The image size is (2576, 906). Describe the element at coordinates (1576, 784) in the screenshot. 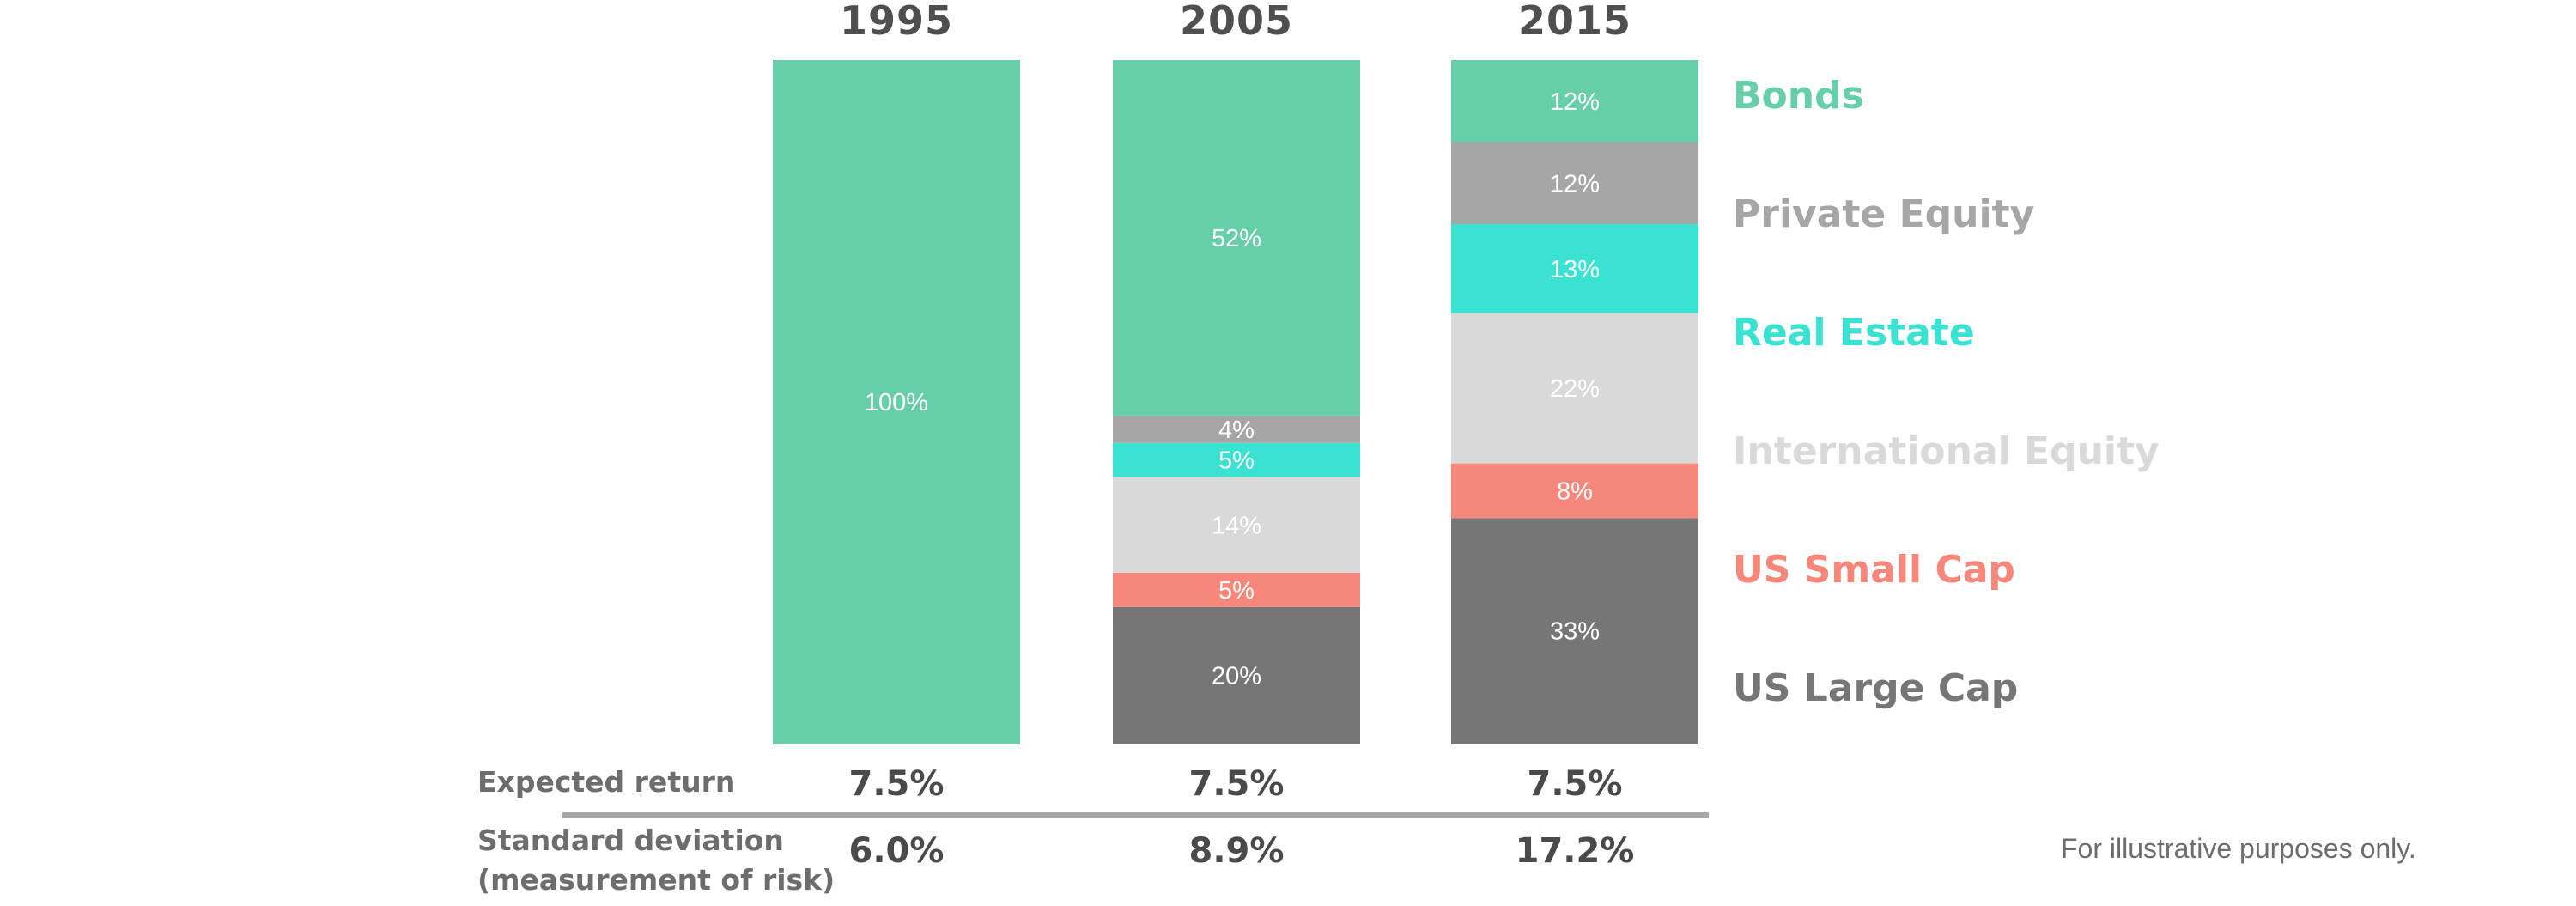

I see `row-value-expected-return-2015: 7.5%` at that location.